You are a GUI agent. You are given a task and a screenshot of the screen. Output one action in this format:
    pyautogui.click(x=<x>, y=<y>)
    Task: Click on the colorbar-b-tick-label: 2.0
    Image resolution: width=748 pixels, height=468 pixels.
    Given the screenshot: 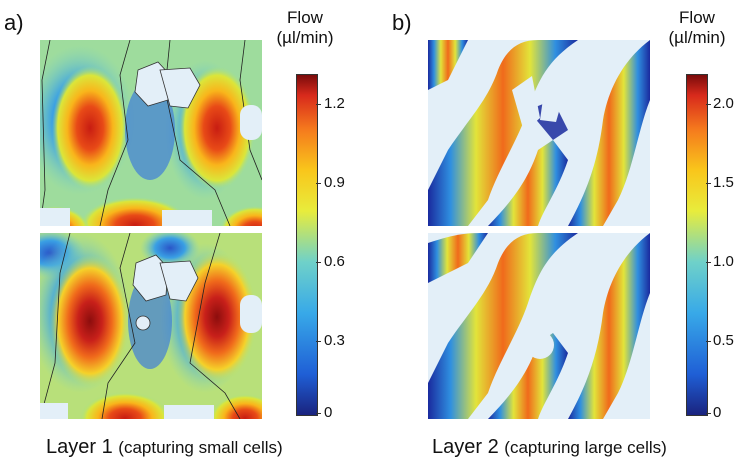 What is the action you would take?
    pyautogui.click(x=723, y=103)
    